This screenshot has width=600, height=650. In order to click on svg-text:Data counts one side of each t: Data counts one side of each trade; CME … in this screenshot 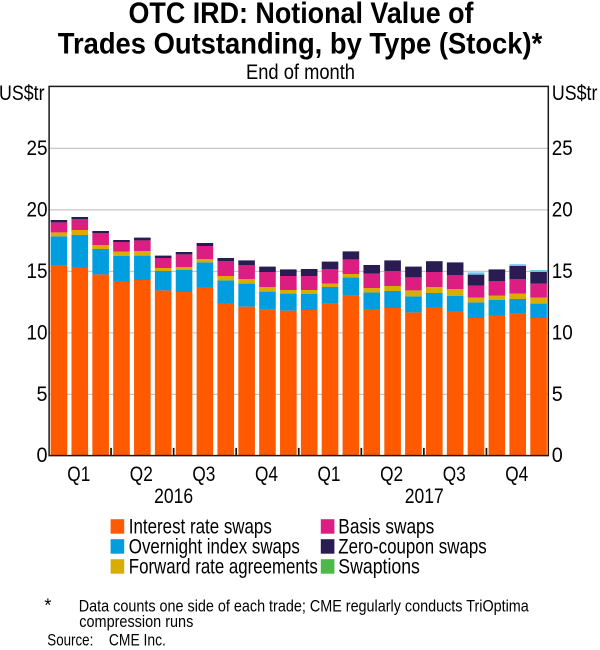, I will do `click(304, 607)`.